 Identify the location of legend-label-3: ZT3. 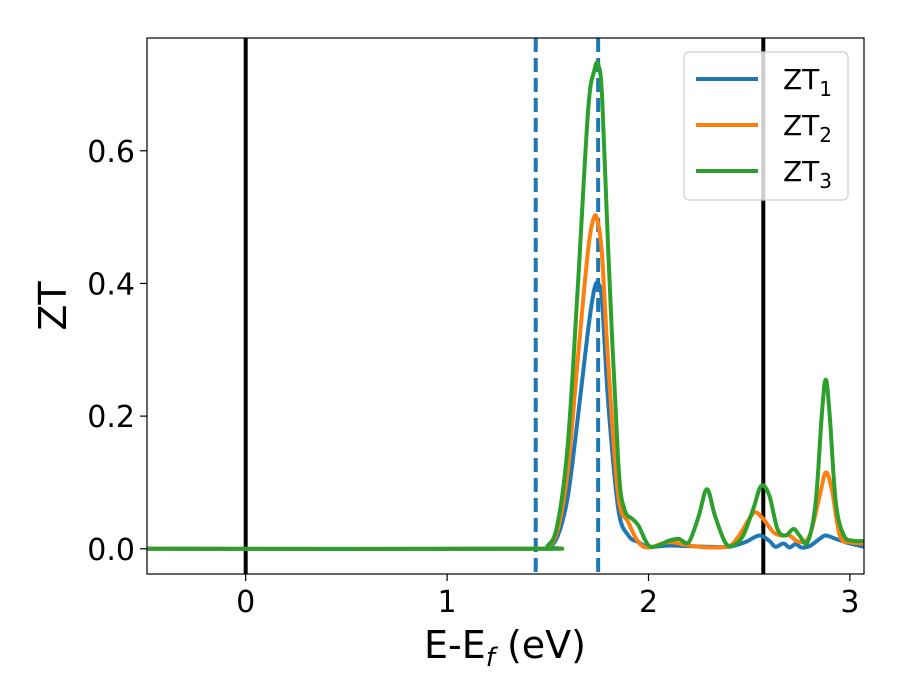
(807, 174).